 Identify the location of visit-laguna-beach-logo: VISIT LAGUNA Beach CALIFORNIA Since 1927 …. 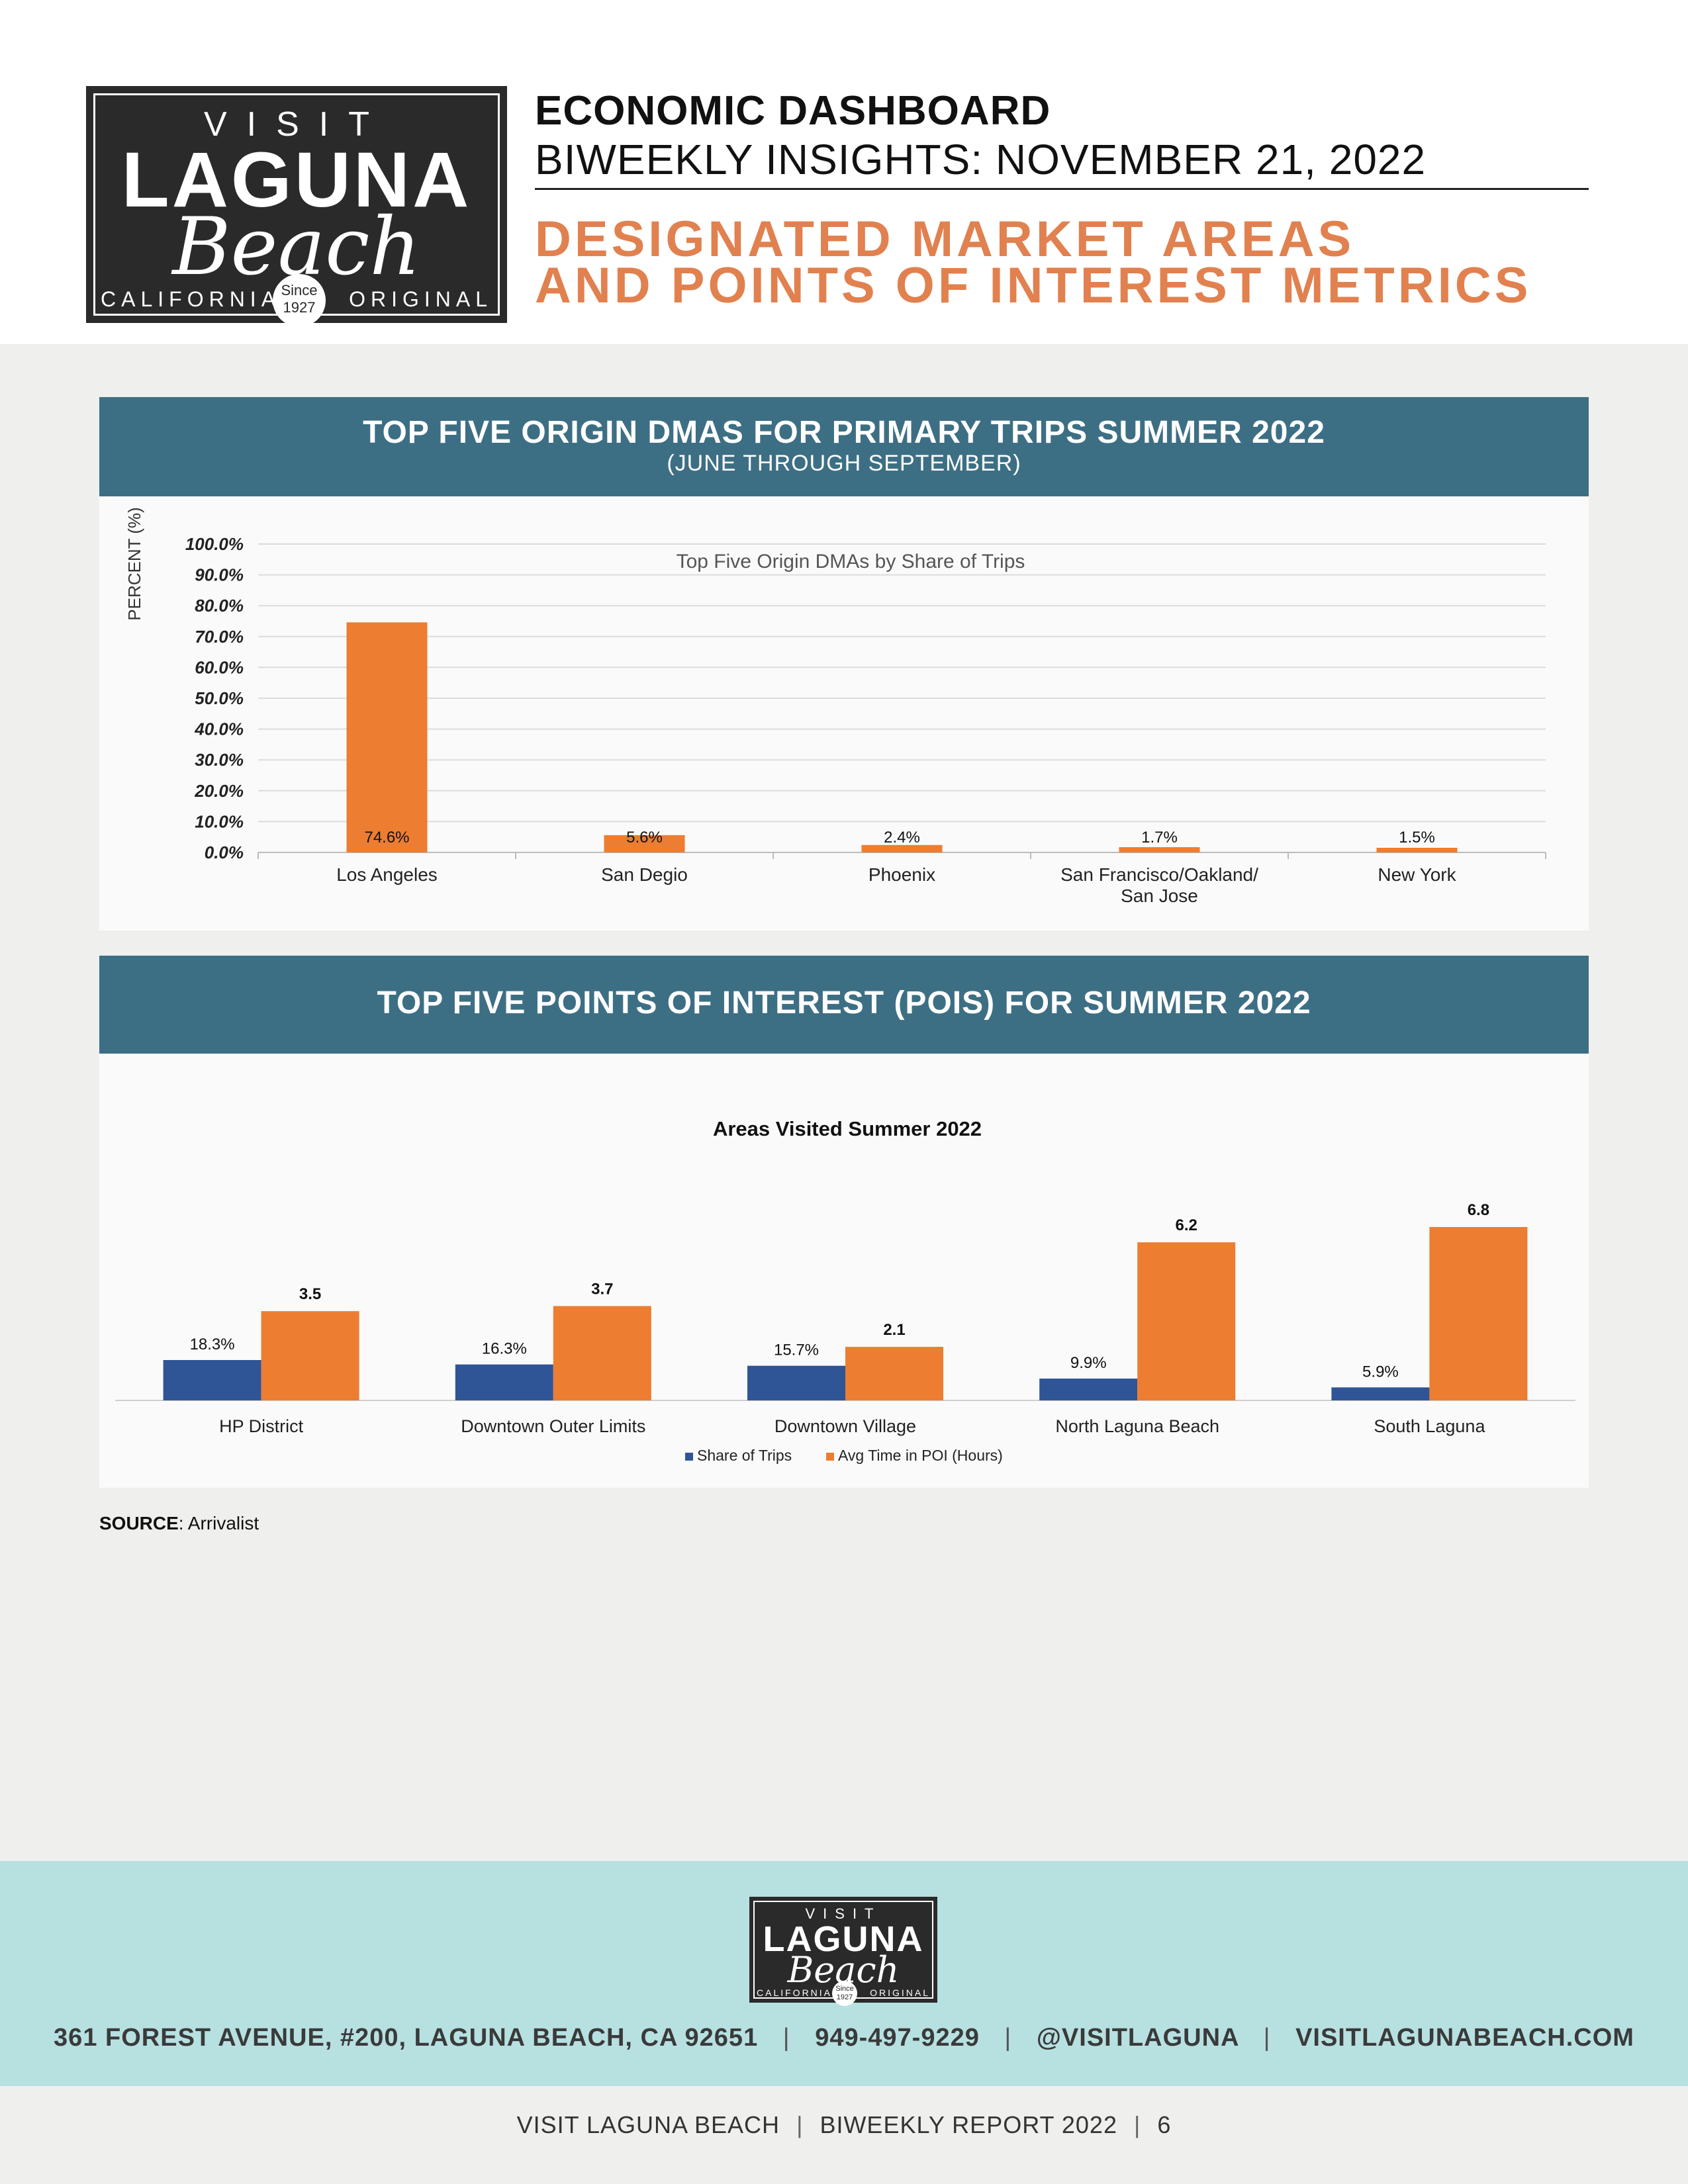
(296, 207).